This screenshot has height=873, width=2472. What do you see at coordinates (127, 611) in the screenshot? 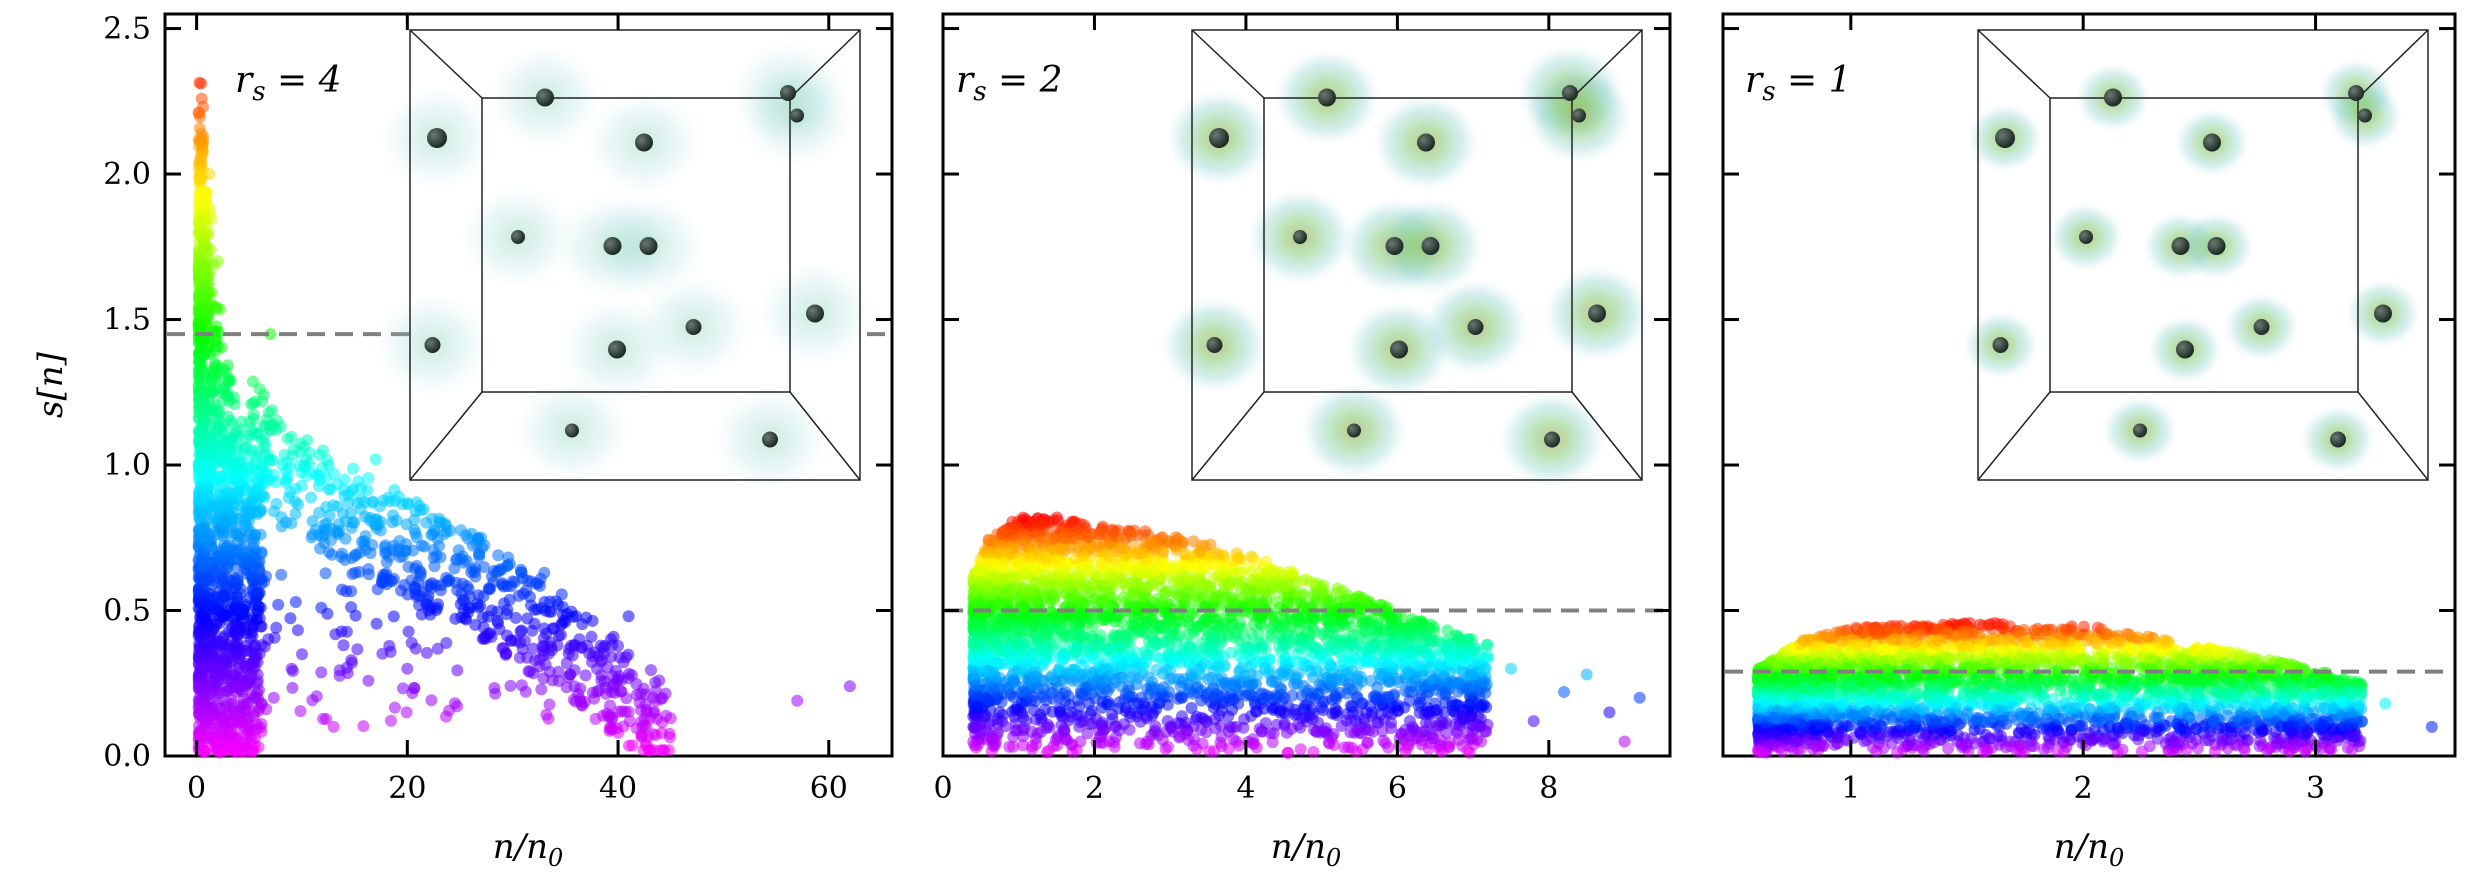
I see `y-tick-label: 0.5` at bounding box center [127, 611].